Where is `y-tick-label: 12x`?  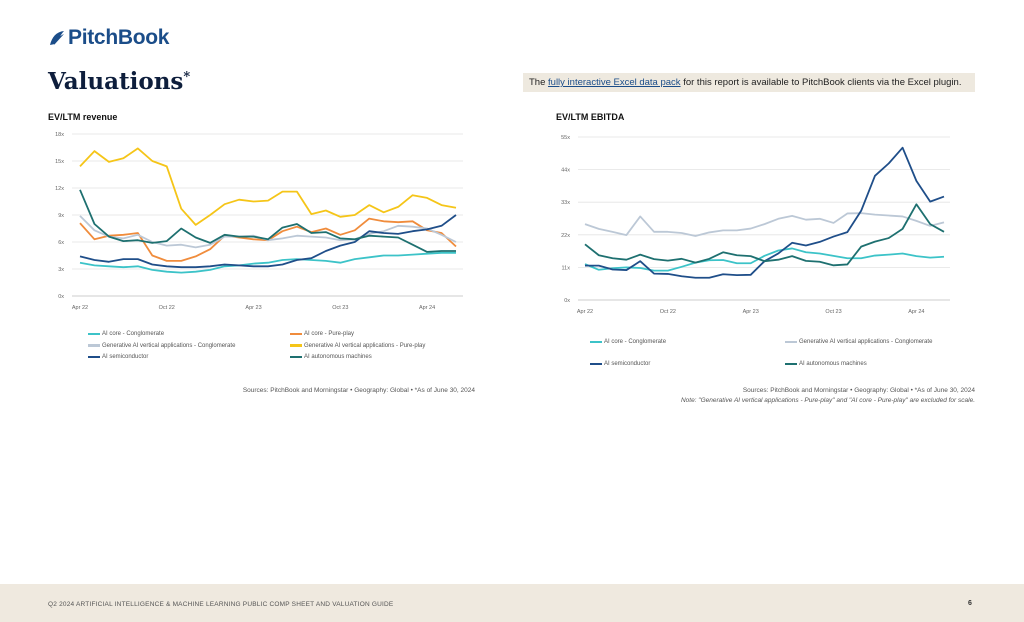 y-tick-label: 12x is located at coordinates (59, 189).